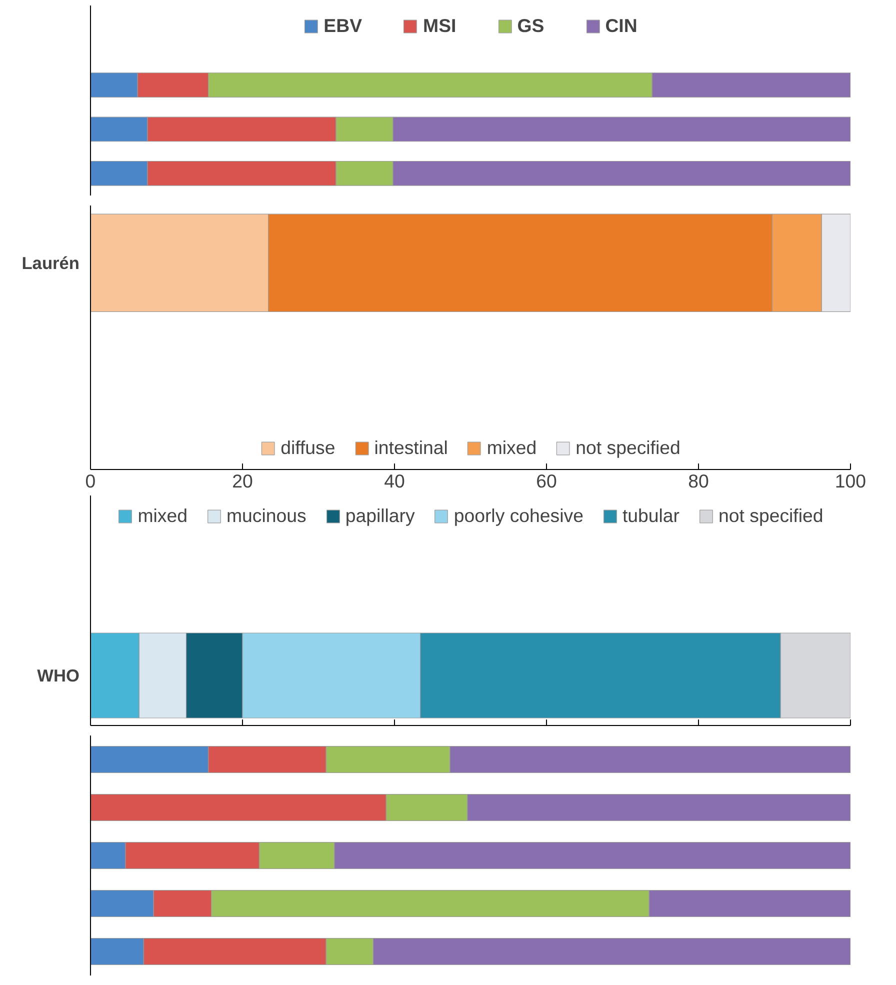 The width and height of the screenshot is (896, 985). What do you see at coordinates (698, 481) in the screenshot?
I see `x-tick-label: 80` at bounding box center [698, 481].